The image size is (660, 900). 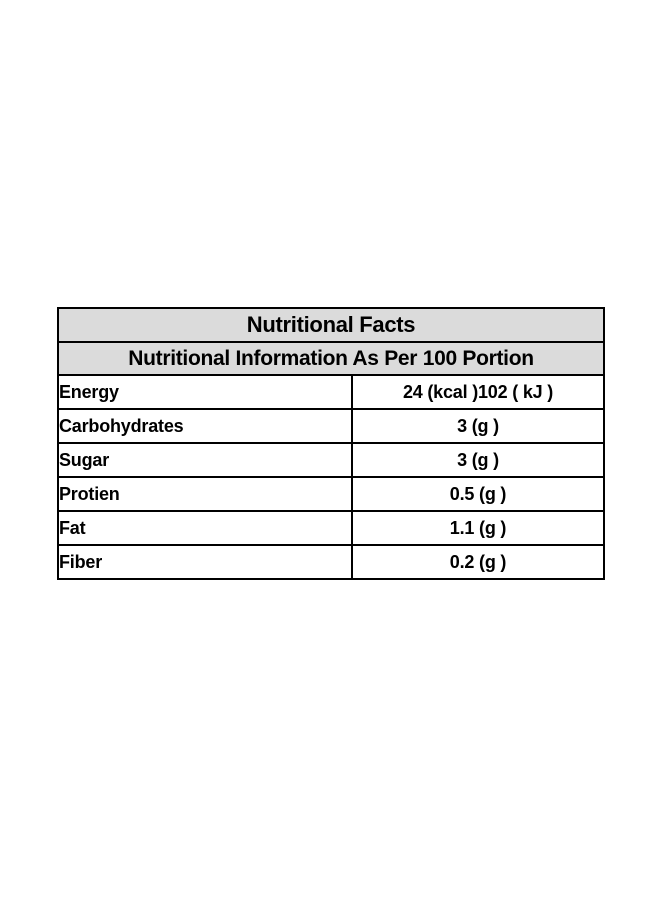 What do you see at coordinates (205, 494) in the screenshot?
I see `row-label: Protien` at bounding box center [205, 494].